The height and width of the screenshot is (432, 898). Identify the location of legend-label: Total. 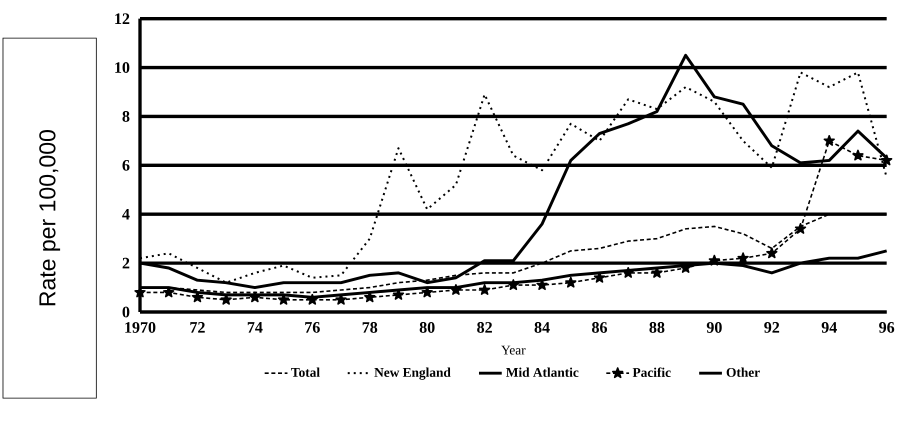
(305, 372).